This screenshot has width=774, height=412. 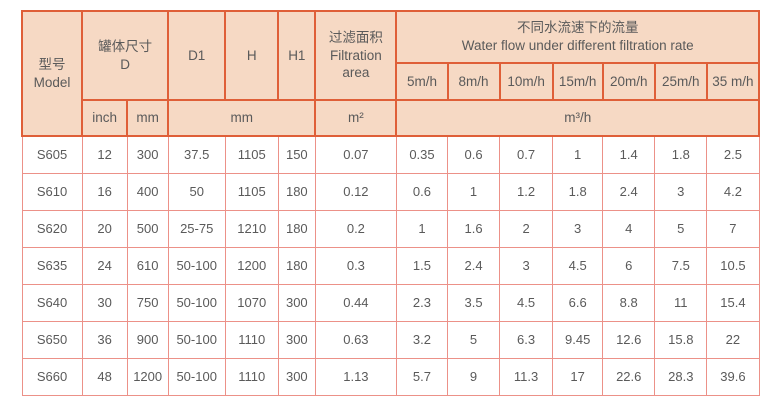 I want to click on h1-cell: 150, so click(x=296, y=154).